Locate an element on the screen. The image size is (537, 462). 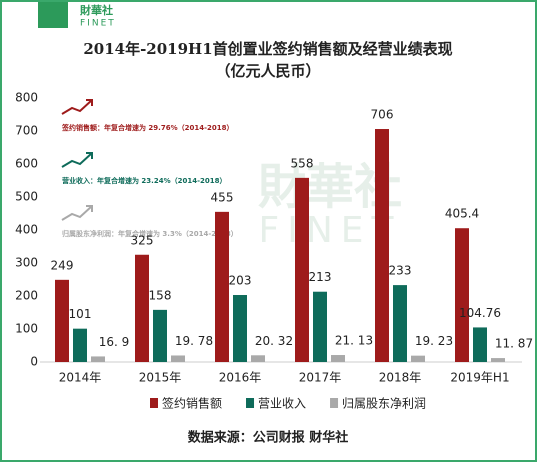
value-label: 19. 23 is located at coordinates (434, 341).